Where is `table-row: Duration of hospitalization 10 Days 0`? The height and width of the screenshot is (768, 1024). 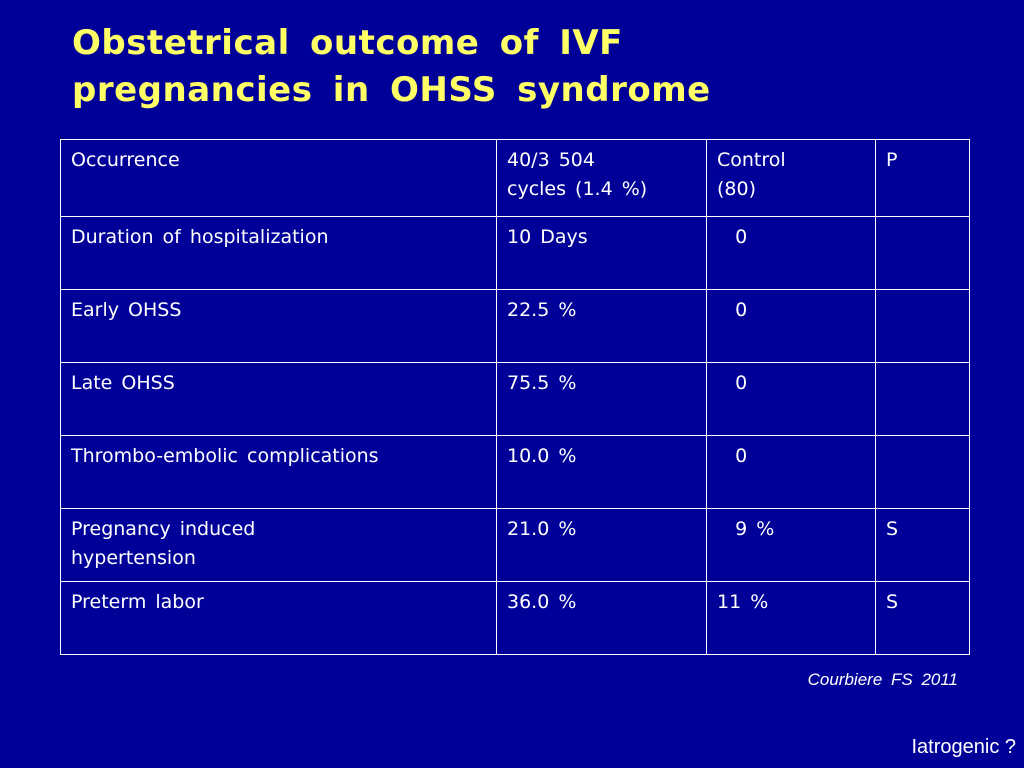
table-row: Duration of hospitalization 10 Days 0 is located at coordinates (515, 253).